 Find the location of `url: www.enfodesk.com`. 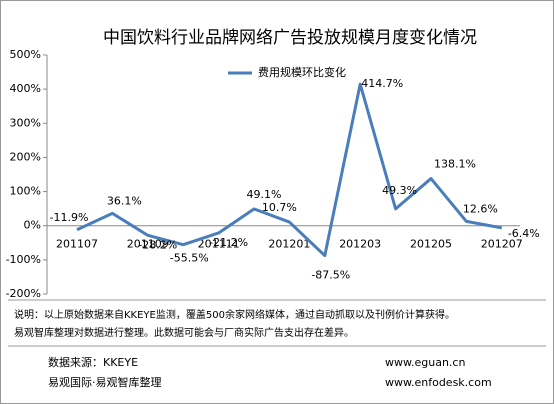

url: www.enfodesk.com is located at coordinates (438, 382).